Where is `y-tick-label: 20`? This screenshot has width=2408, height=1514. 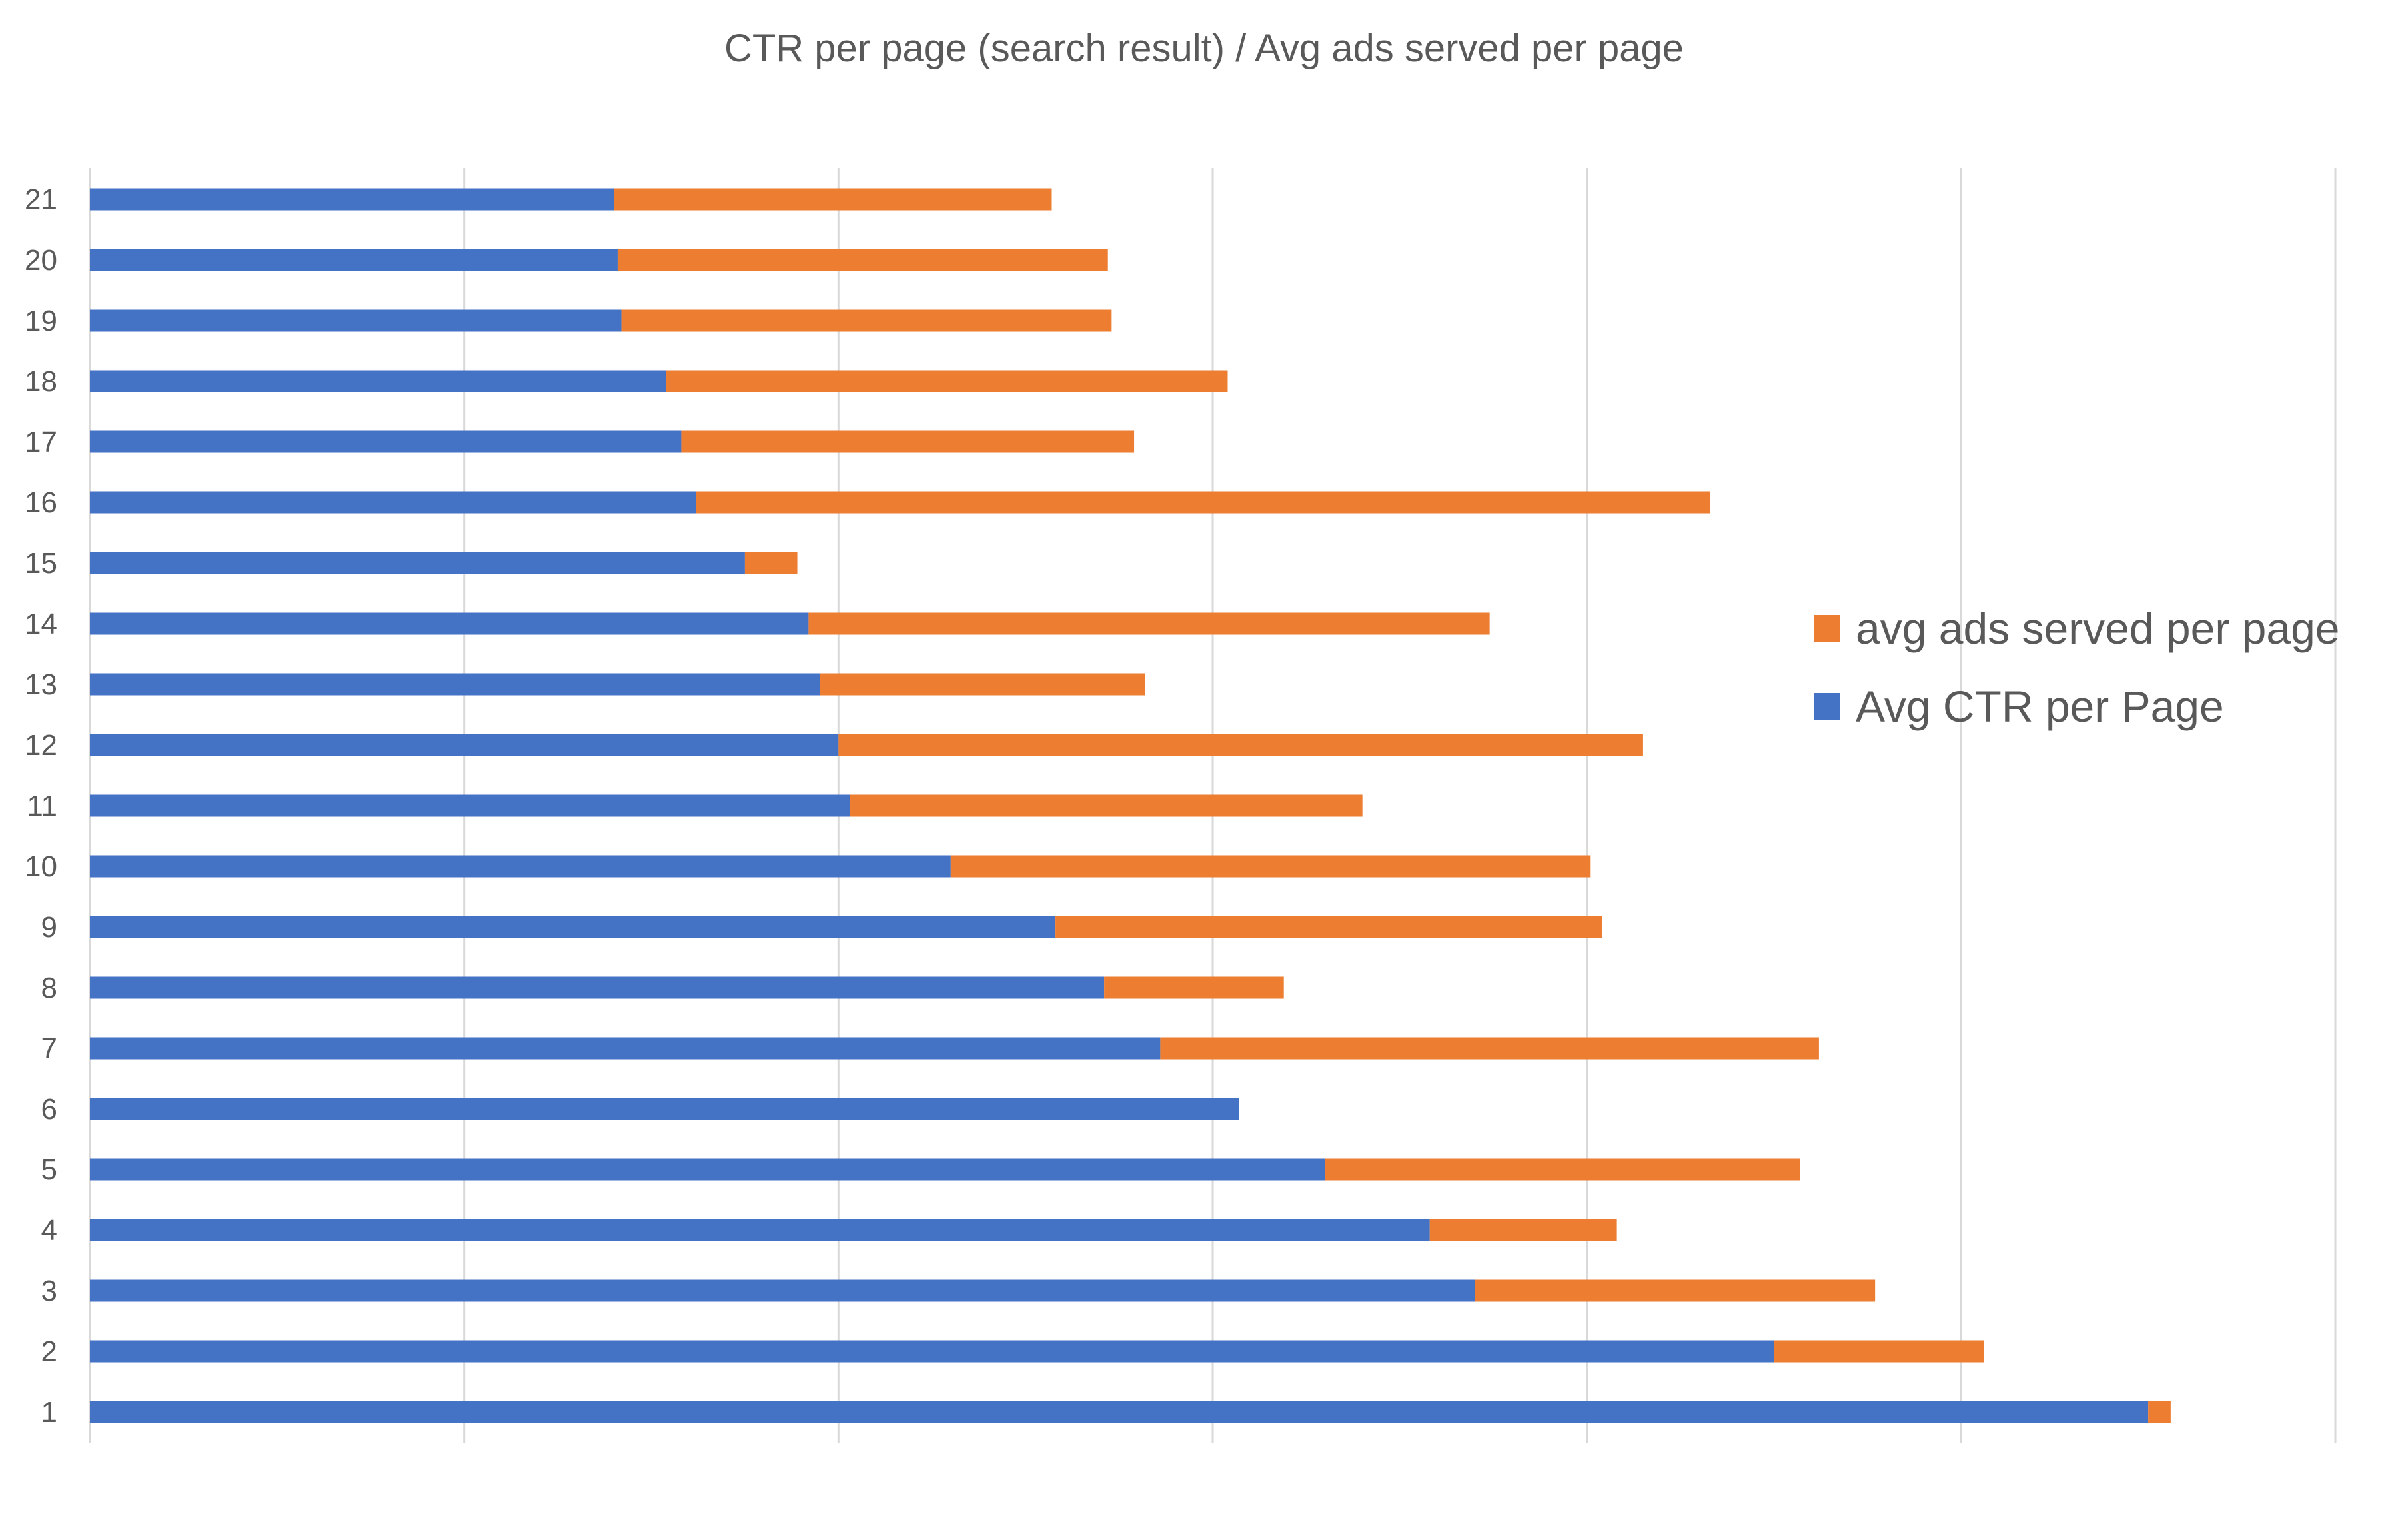
y-tick-label: 20 is located at coordinates (41, 260).